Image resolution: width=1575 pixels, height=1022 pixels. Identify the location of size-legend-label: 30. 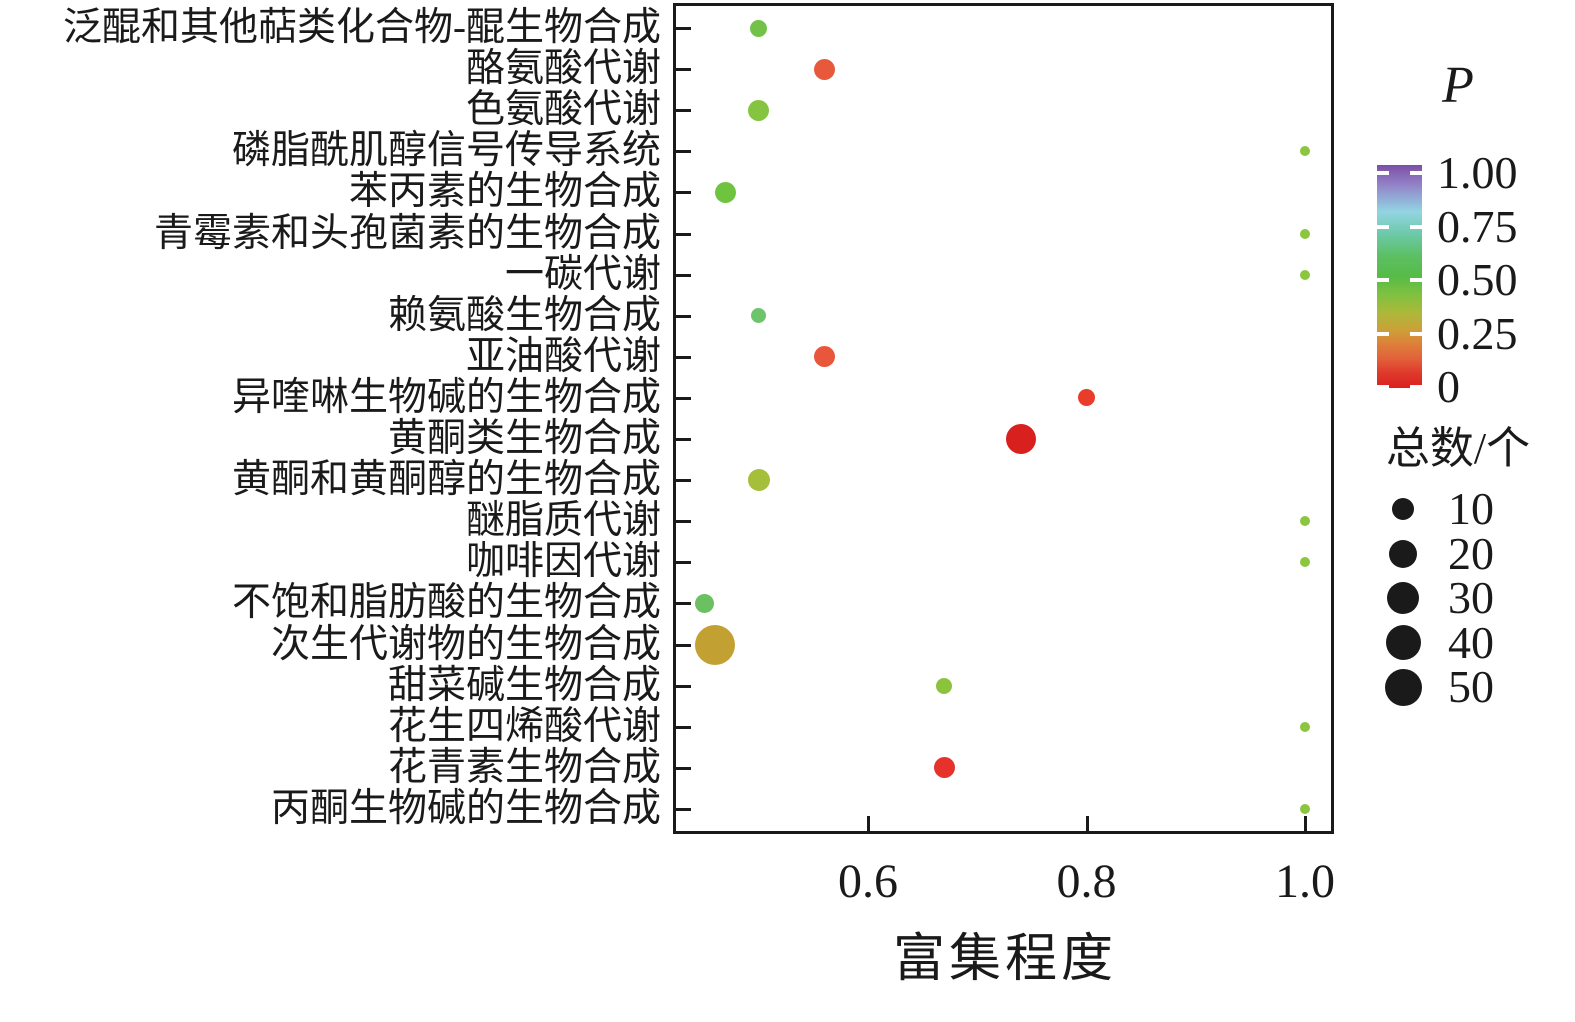
(1471, 598).